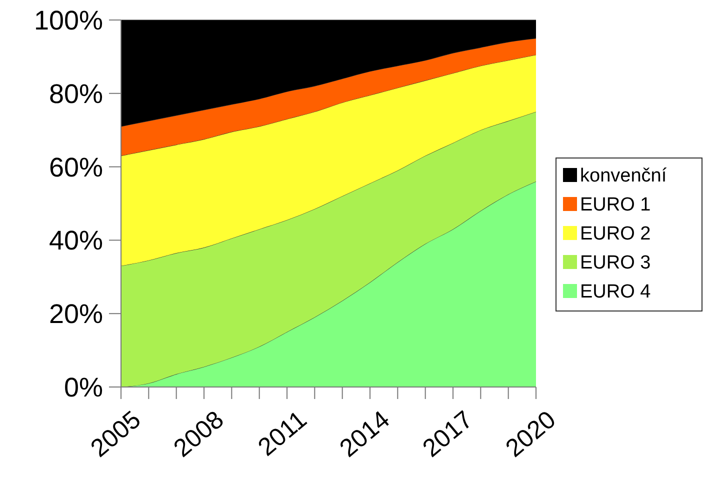 The image size is (706, 498). I want to click on y-tick-label: 80%, so click(75, 93).